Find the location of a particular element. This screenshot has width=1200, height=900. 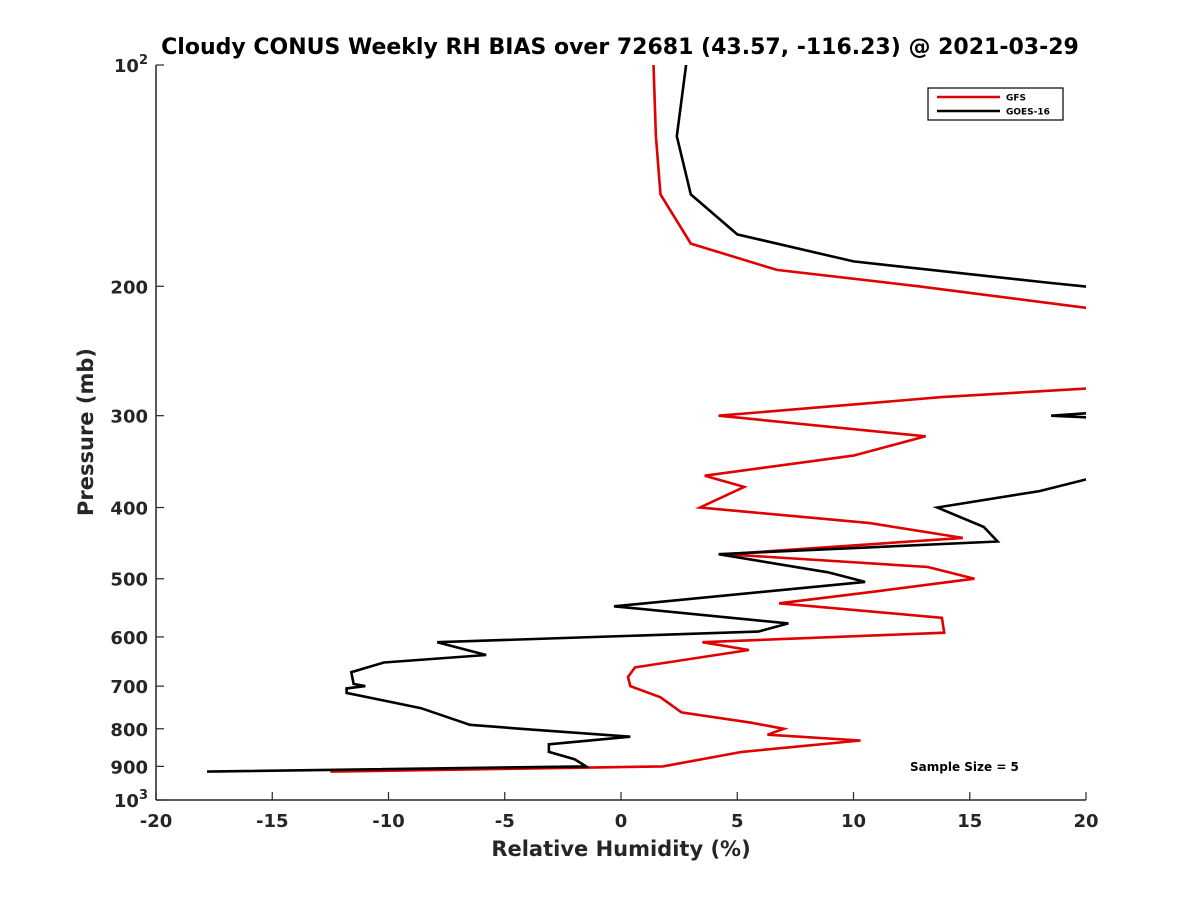

y-tick-label: 200 is located at coordinates (129, 287).